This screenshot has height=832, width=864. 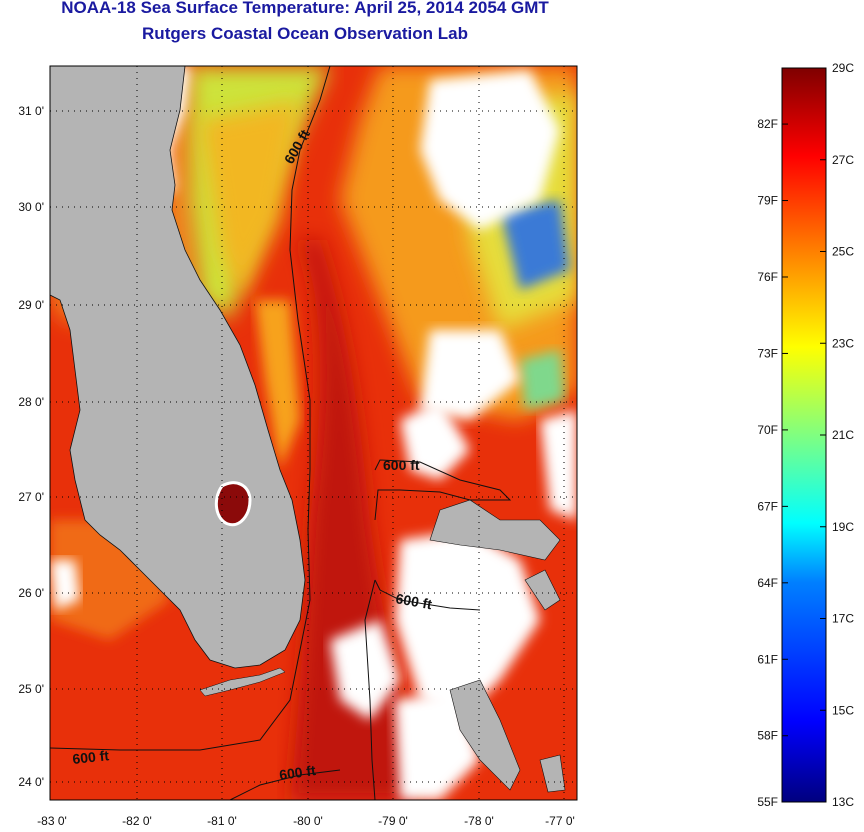 What do you see at coordinates (843, 527) in the screenshot?
I see `colorbar-celsius-label: 19C` at bounding box center [843, 527].